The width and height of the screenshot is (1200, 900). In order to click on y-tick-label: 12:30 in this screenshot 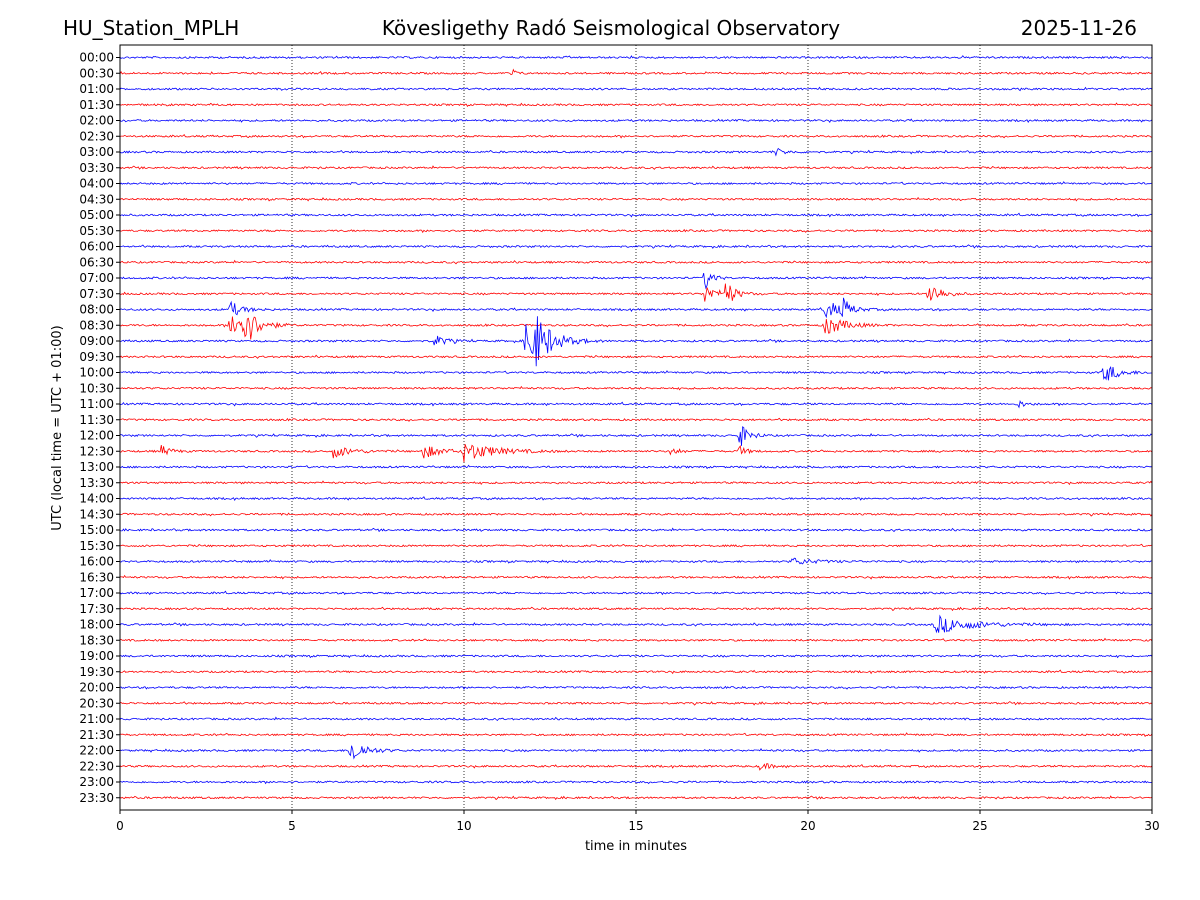, I will do `click(96, 451)`.